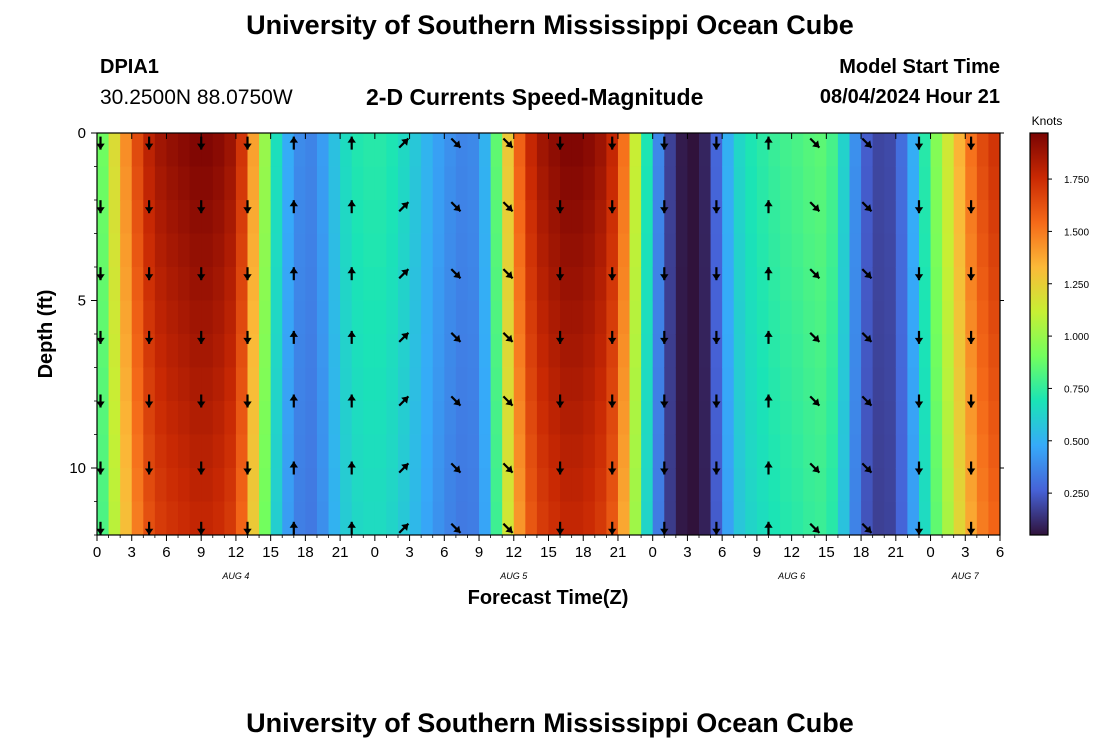  Describe the element at coordinates (1000, 552) in the screenshot. I see `x-tick-label: 6` at that location.